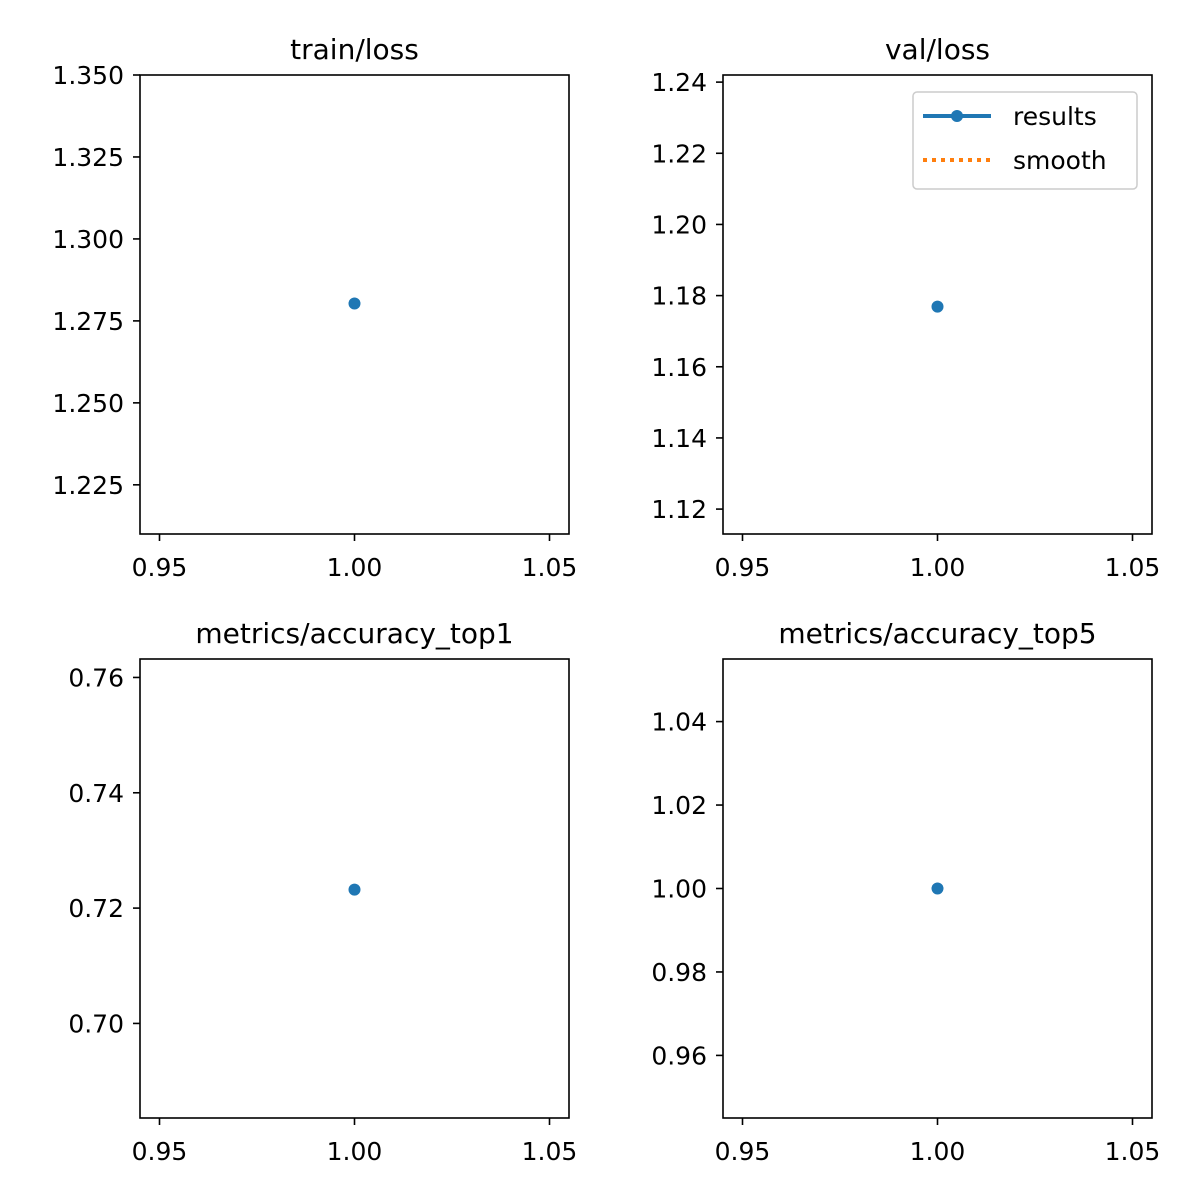  I want to click on y-tick-label: 1.350, so click(88, 75).